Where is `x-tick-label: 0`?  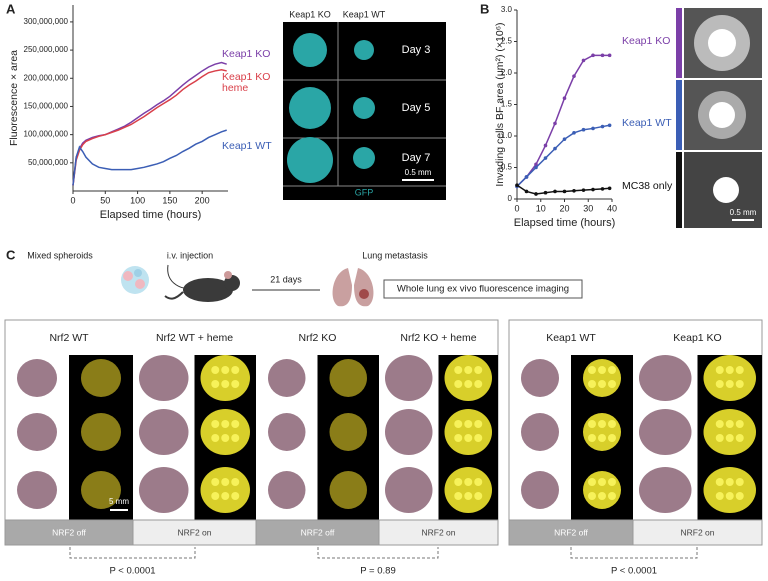 x-tick-label: 0 is located at coordinates (516, 208).